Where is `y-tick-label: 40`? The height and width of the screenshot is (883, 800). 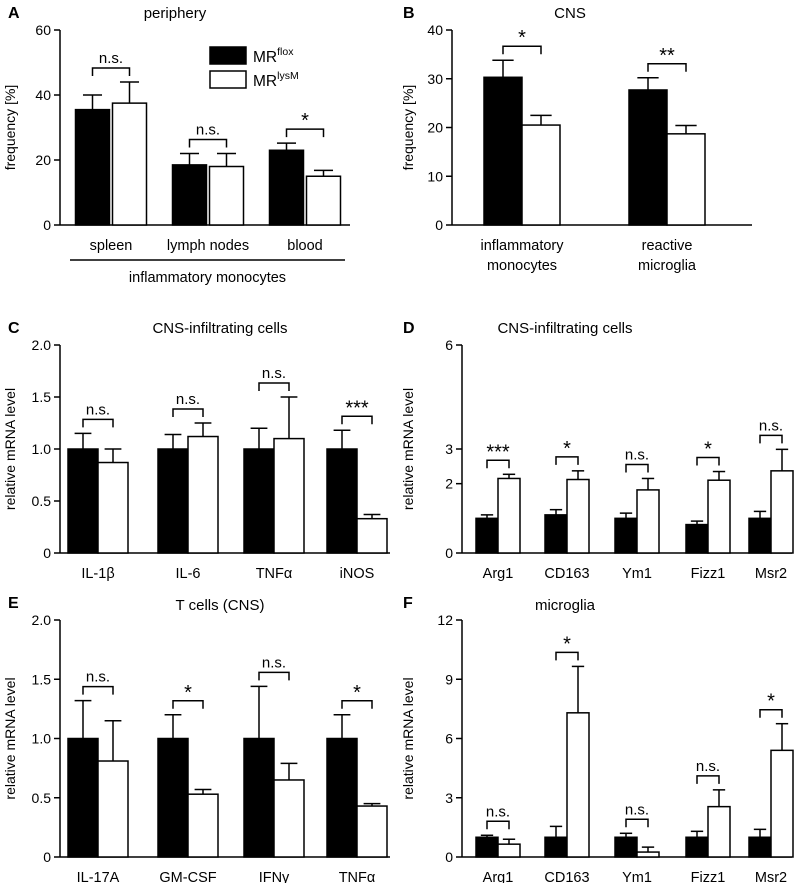
y-tick-label: 40 is located at coordinates (43, 95).